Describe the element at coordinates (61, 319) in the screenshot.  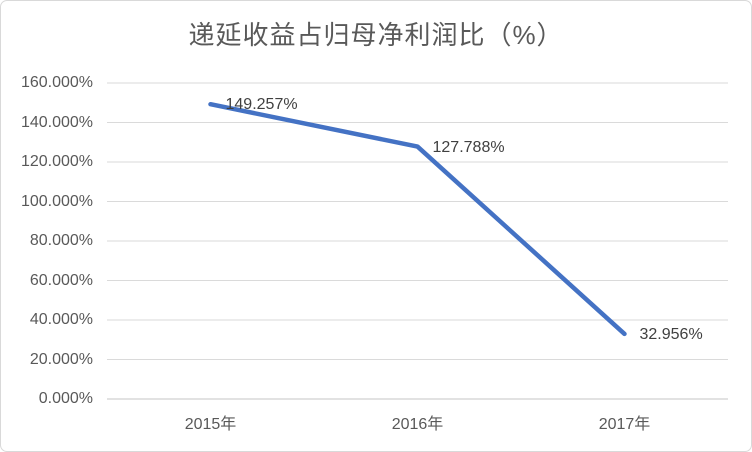
I see `y-axis-tick-label: 40.000%` at that location.